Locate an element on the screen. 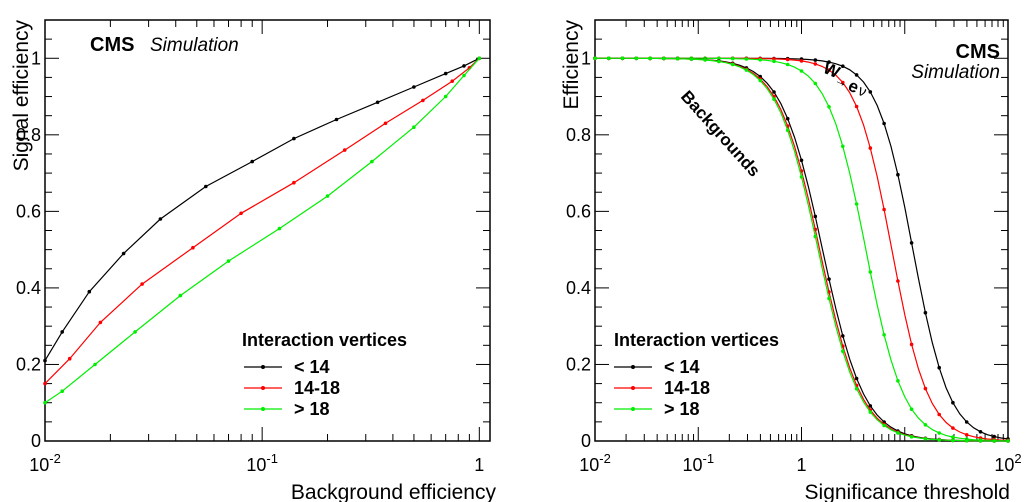  backgrounds-annotation: Backgrounds is located at coordinates (720, 133).